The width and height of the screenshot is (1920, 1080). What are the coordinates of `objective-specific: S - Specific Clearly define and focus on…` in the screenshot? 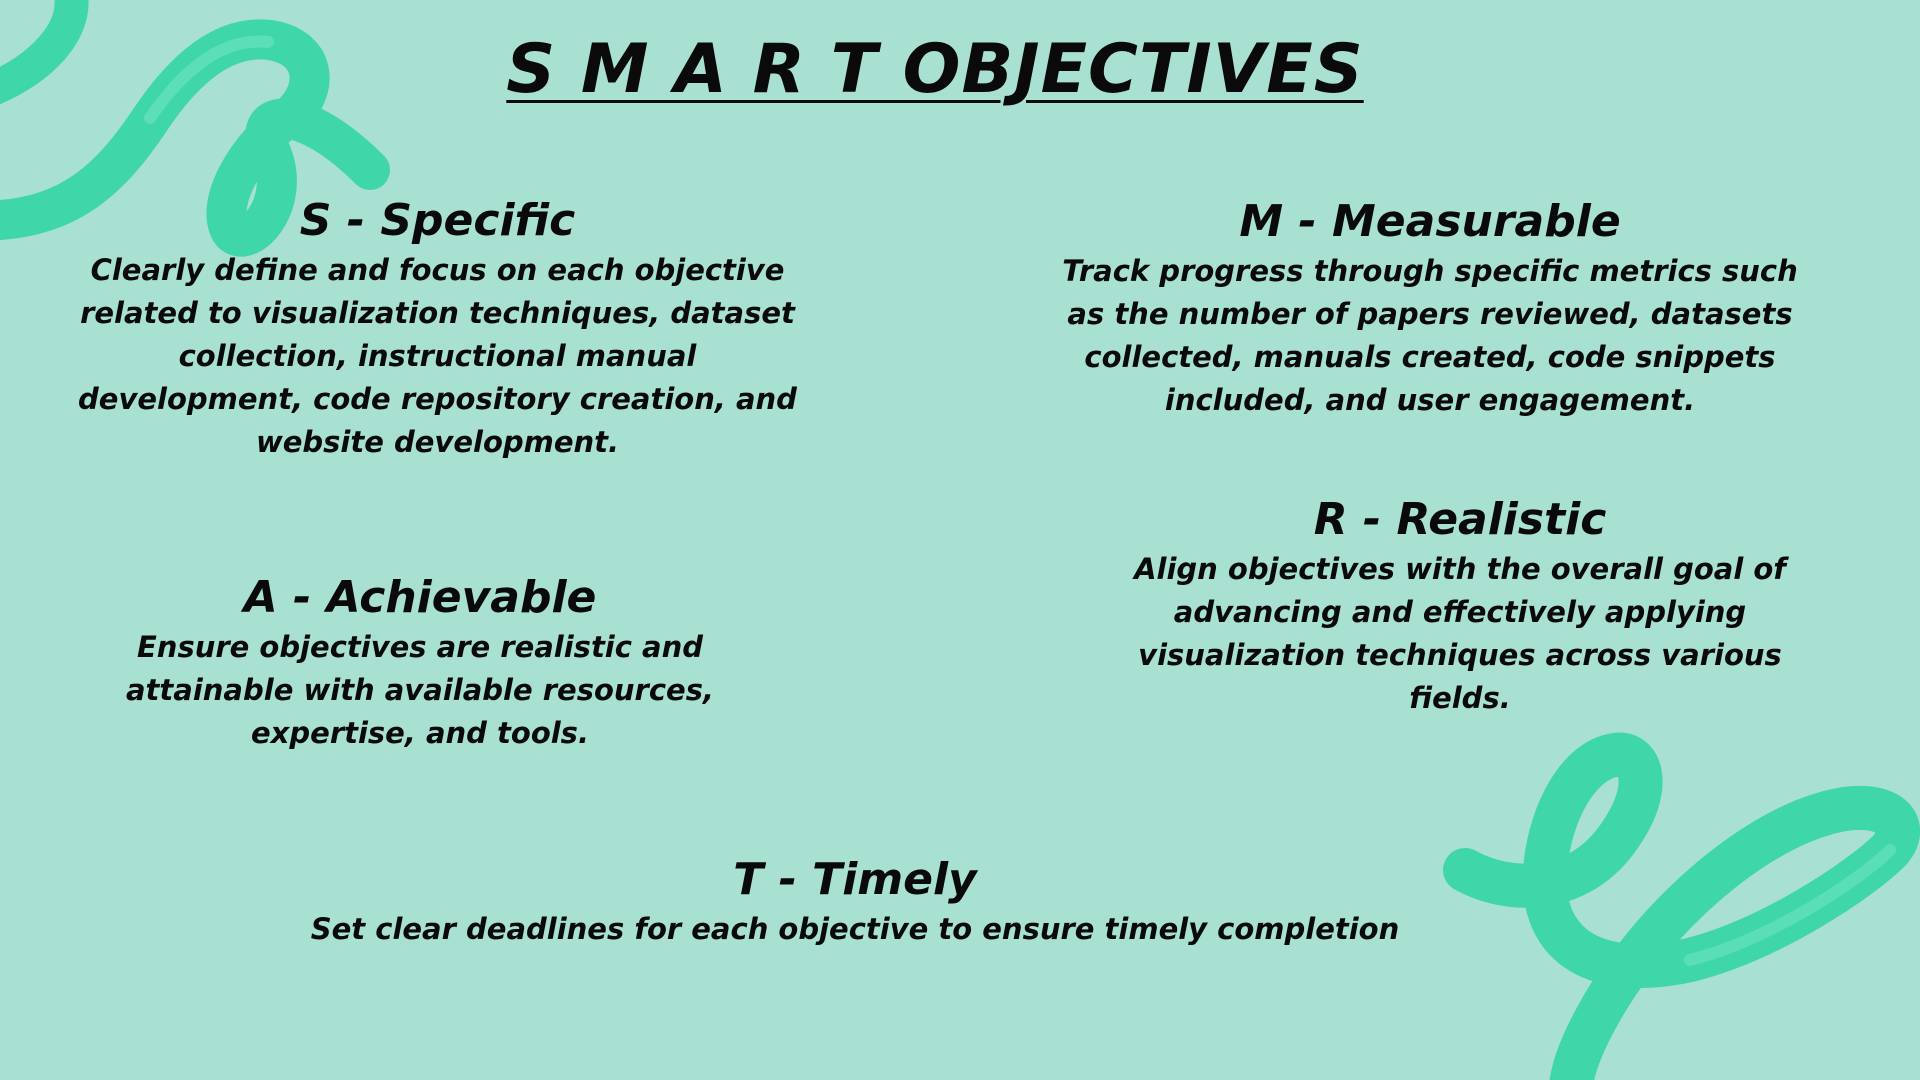 It's located at (437, 328).